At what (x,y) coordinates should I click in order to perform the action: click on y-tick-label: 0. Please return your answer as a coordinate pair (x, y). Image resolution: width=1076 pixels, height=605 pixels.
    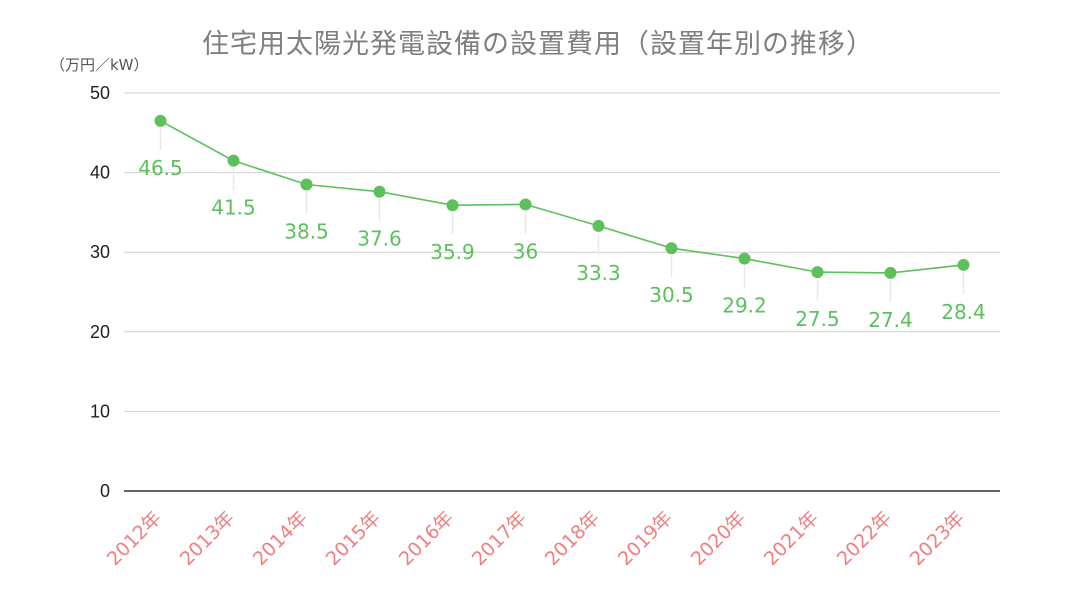
    Looking at the image, I should click on (105, 491).